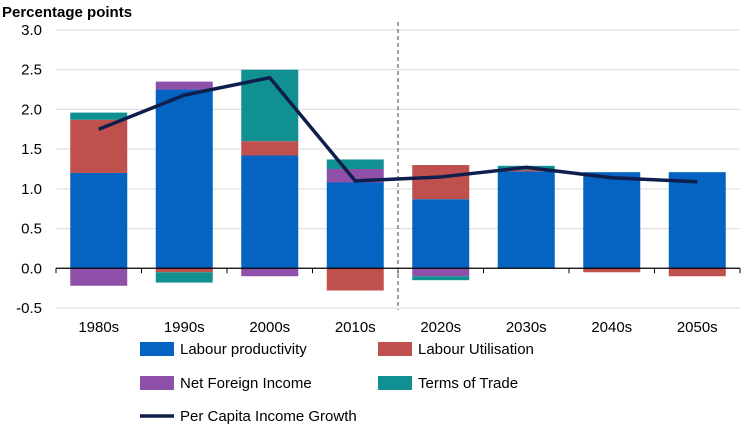 The width and height of the screenshot is (754, 436). What do you see at coordinates (441, 234) in the screenshot?
I see `bar-labour-productivity-2020s` at bounding box center [441, 234].